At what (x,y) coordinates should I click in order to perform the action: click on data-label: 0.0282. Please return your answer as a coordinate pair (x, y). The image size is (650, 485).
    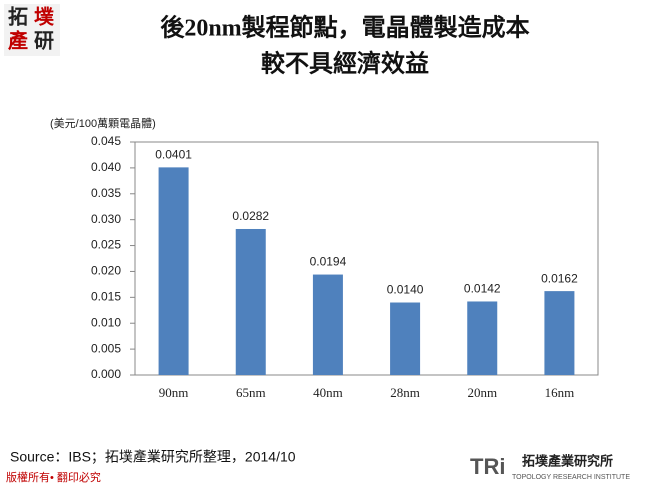
    Looking at the image, I should click on (250, 216).